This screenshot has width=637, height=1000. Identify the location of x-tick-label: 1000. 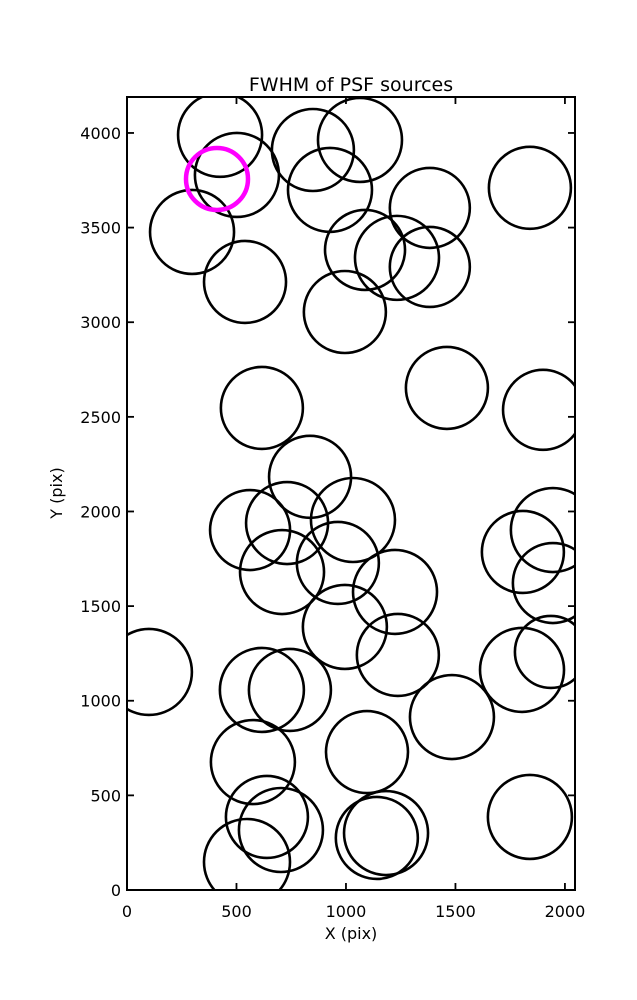
(346, 911).